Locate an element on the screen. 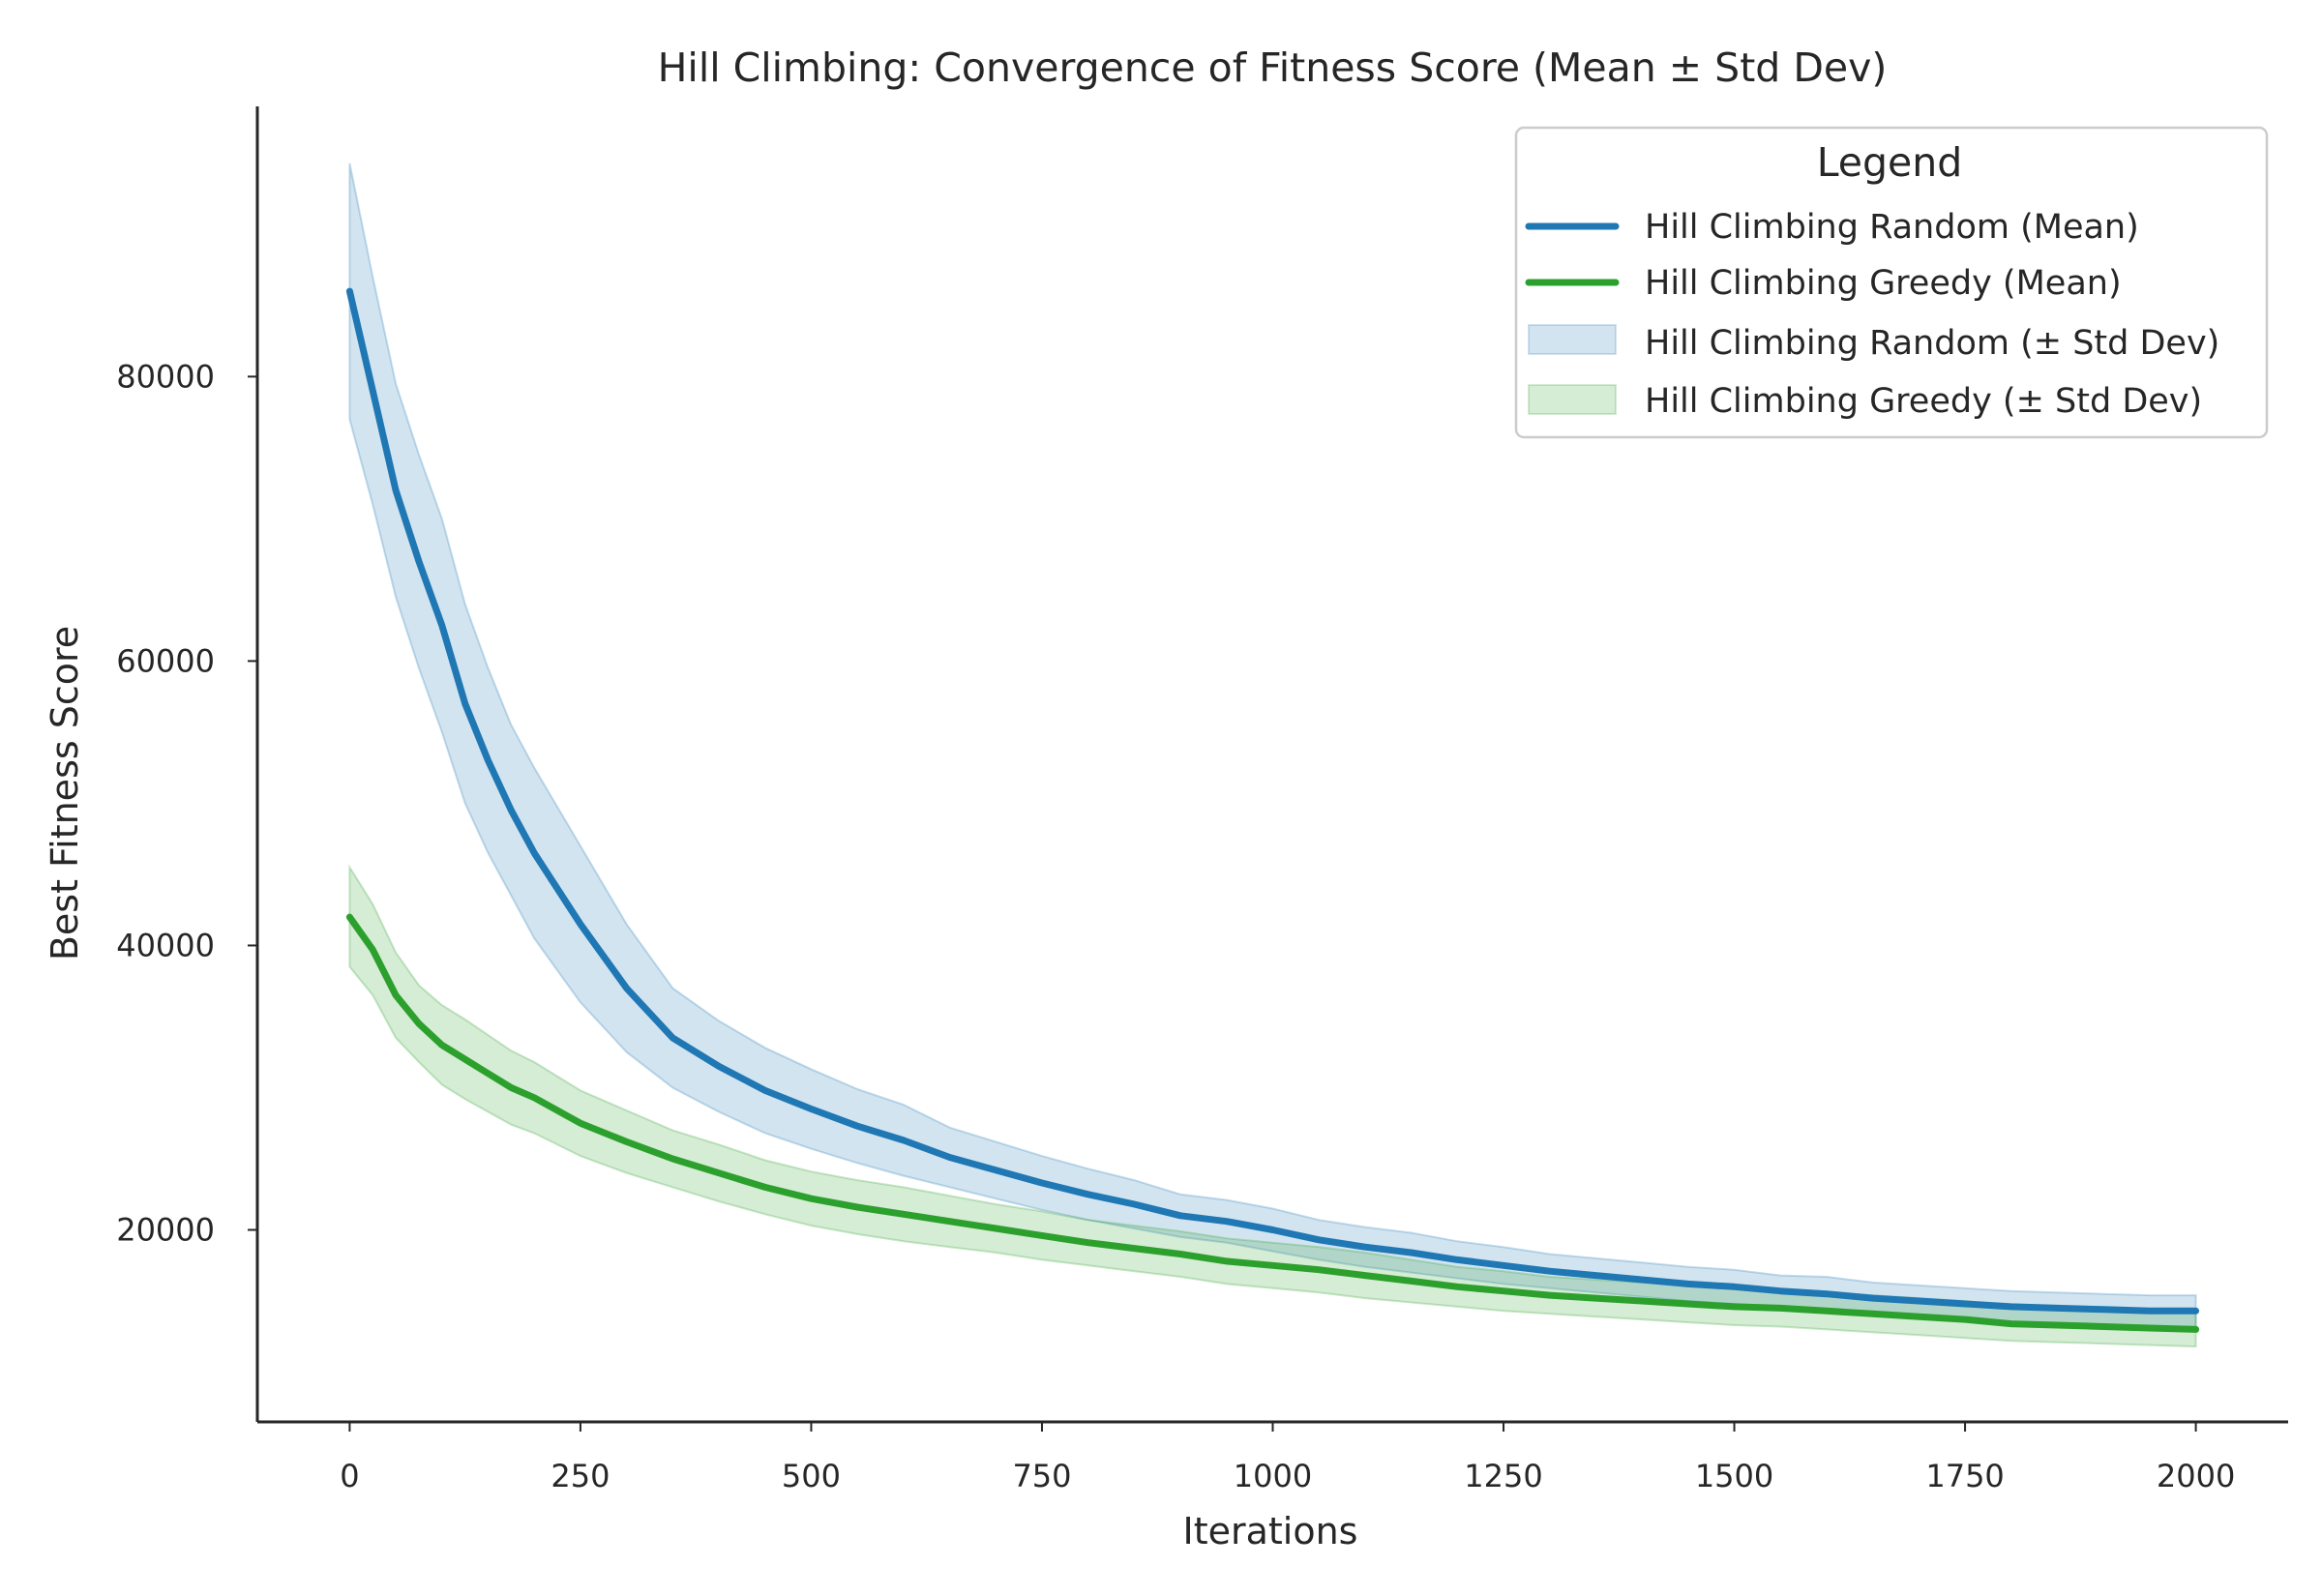 This screenshot has width=2322, height=1596. y-tick-label: 40000 is located at coordinates (165, 945).